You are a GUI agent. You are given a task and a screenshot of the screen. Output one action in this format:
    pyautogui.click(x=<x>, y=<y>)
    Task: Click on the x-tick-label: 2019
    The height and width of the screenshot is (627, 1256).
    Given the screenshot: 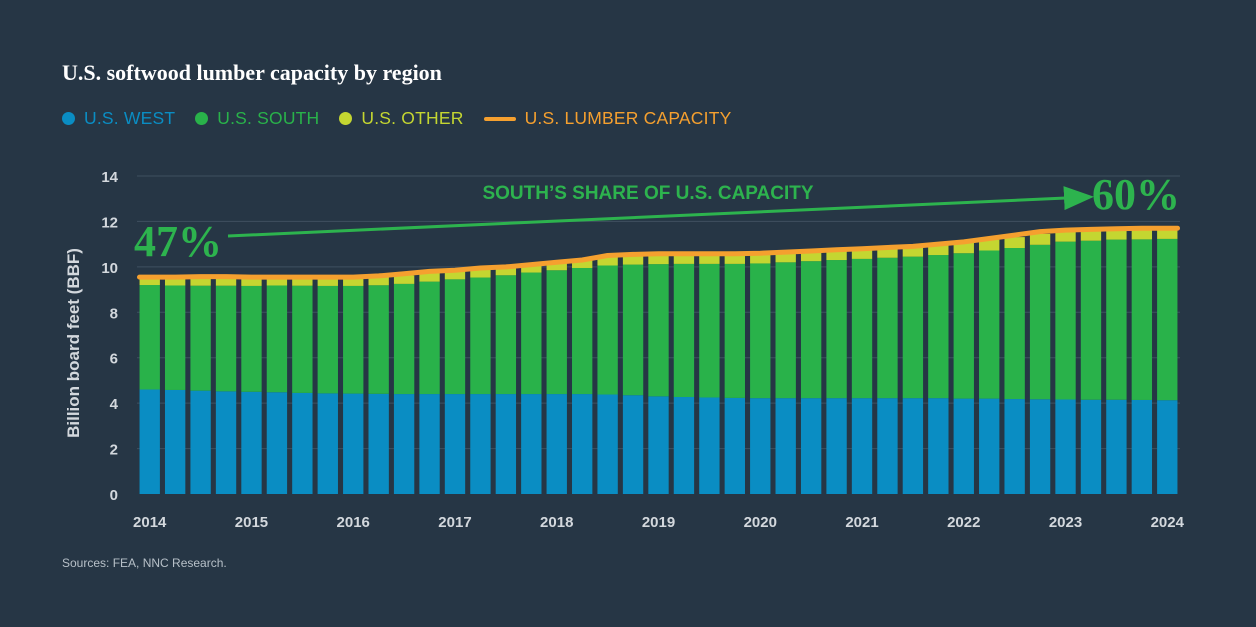 What is the action you would take?
    pyautogui.click(x=658, y=522)
    